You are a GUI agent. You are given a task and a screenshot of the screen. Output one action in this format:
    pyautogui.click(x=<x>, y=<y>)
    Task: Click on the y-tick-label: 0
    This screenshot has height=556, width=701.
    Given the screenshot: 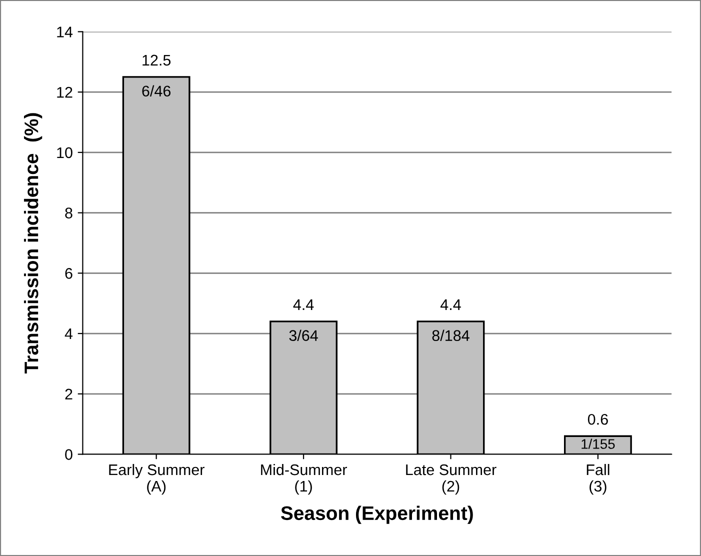 What is the action you would take?
    pyautogui.click(x=68, y=454)
    